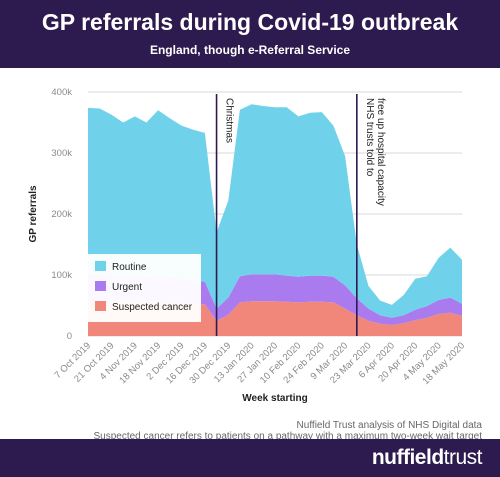 The width and height of the screenshot is (500, 477). Describe the element at coordinates (33, 214) in the screenshot. I see `y-axis-title: GP referrals` at that location.